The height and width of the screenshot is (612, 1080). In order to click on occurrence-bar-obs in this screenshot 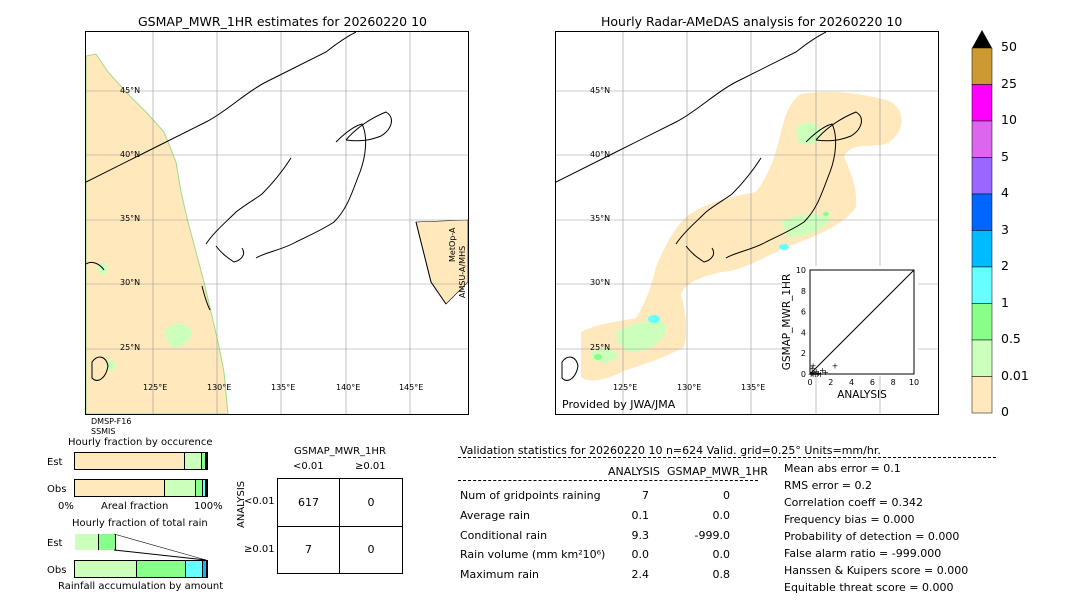, I will do `click(141, 488)`.